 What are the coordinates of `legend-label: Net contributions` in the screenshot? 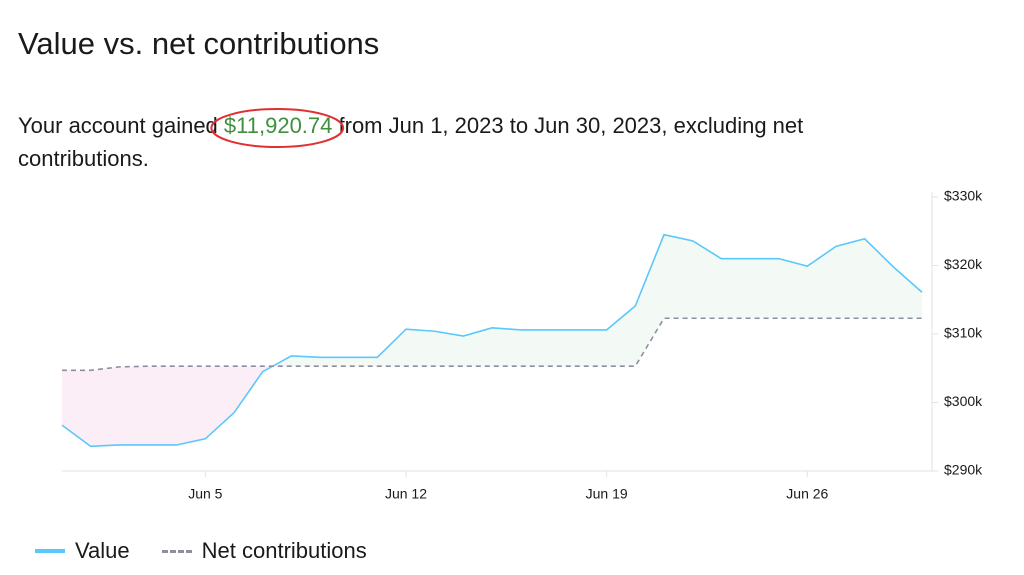 It's located at (284, 550).